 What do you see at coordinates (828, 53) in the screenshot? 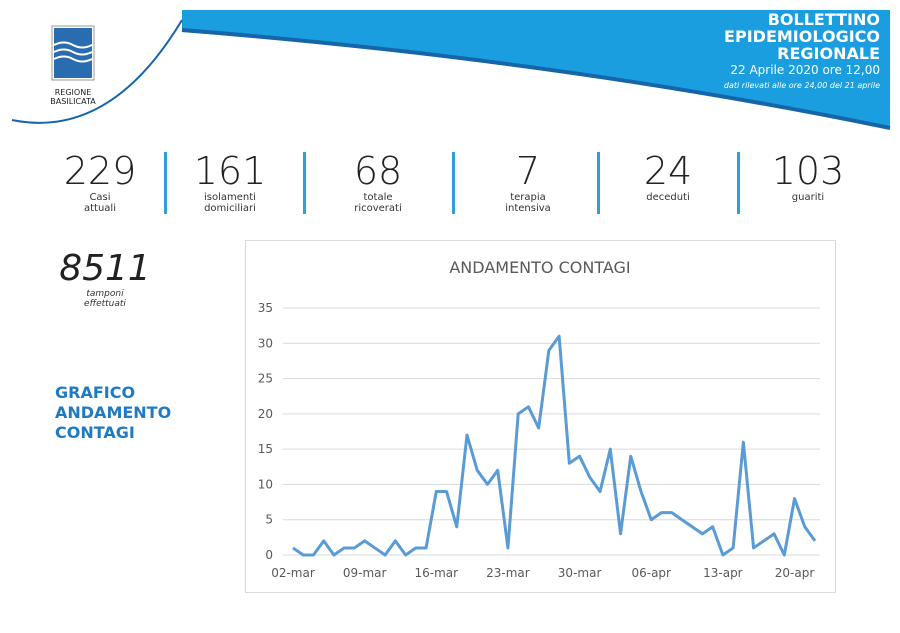
I see `header-title: REGIONALE` at bounding box center [828, 53].